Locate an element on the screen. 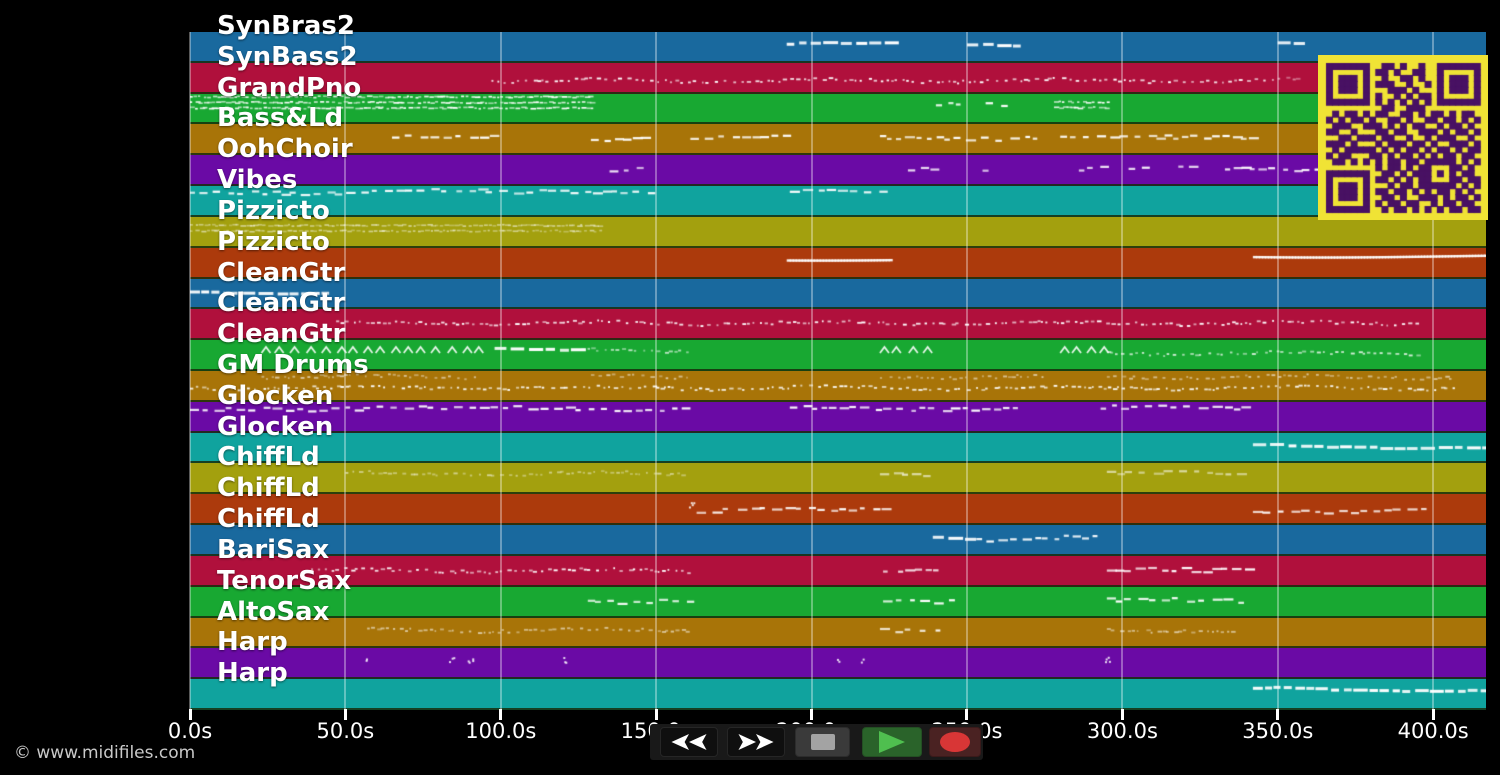 This screenshot has height=775, width=1500. track-label: OohChoir is located at coordinates (285, 149).